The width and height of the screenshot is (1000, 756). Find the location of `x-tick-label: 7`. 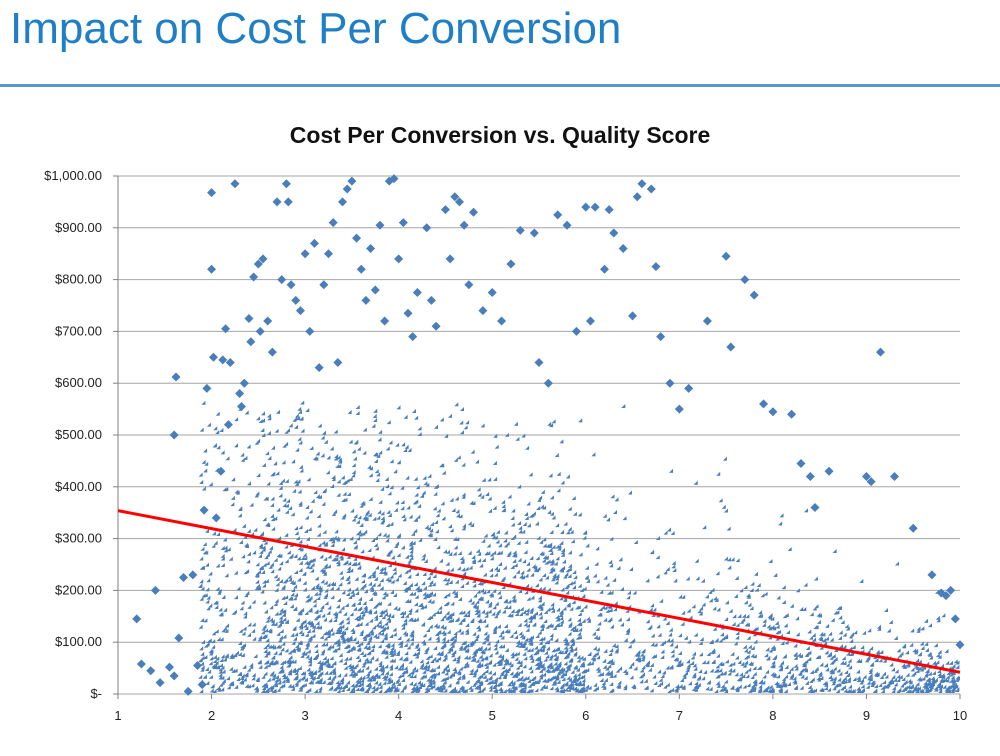

x-tick-label: 7 is located at coordinates (679, 715).